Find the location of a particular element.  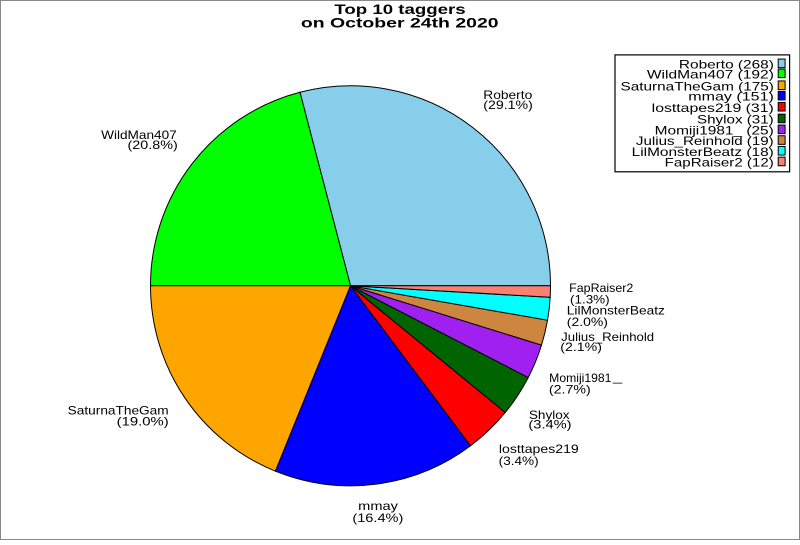

svg-text: (1.3%) is located at coordinates (590, 299).